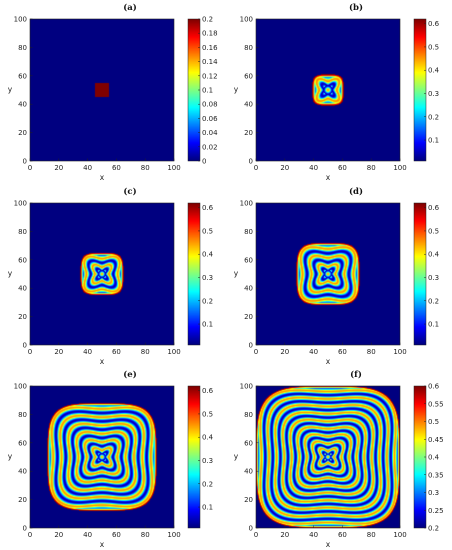  I want to click on colorbar-tick-label: 0.55, so click(436, 404).